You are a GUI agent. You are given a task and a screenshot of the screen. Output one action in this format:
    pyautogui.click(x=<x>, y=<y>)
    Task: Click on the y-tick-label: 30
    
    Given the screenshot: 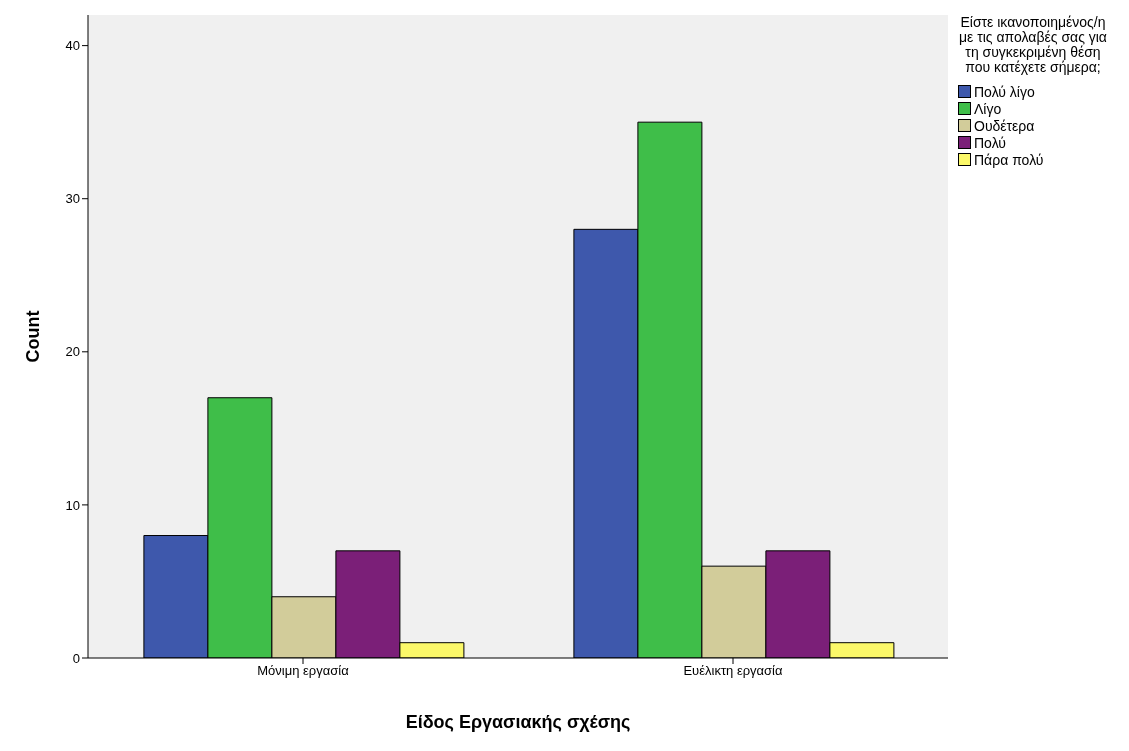 What is the action you would take?
    pyautogui.click(x=72, y=199)
    